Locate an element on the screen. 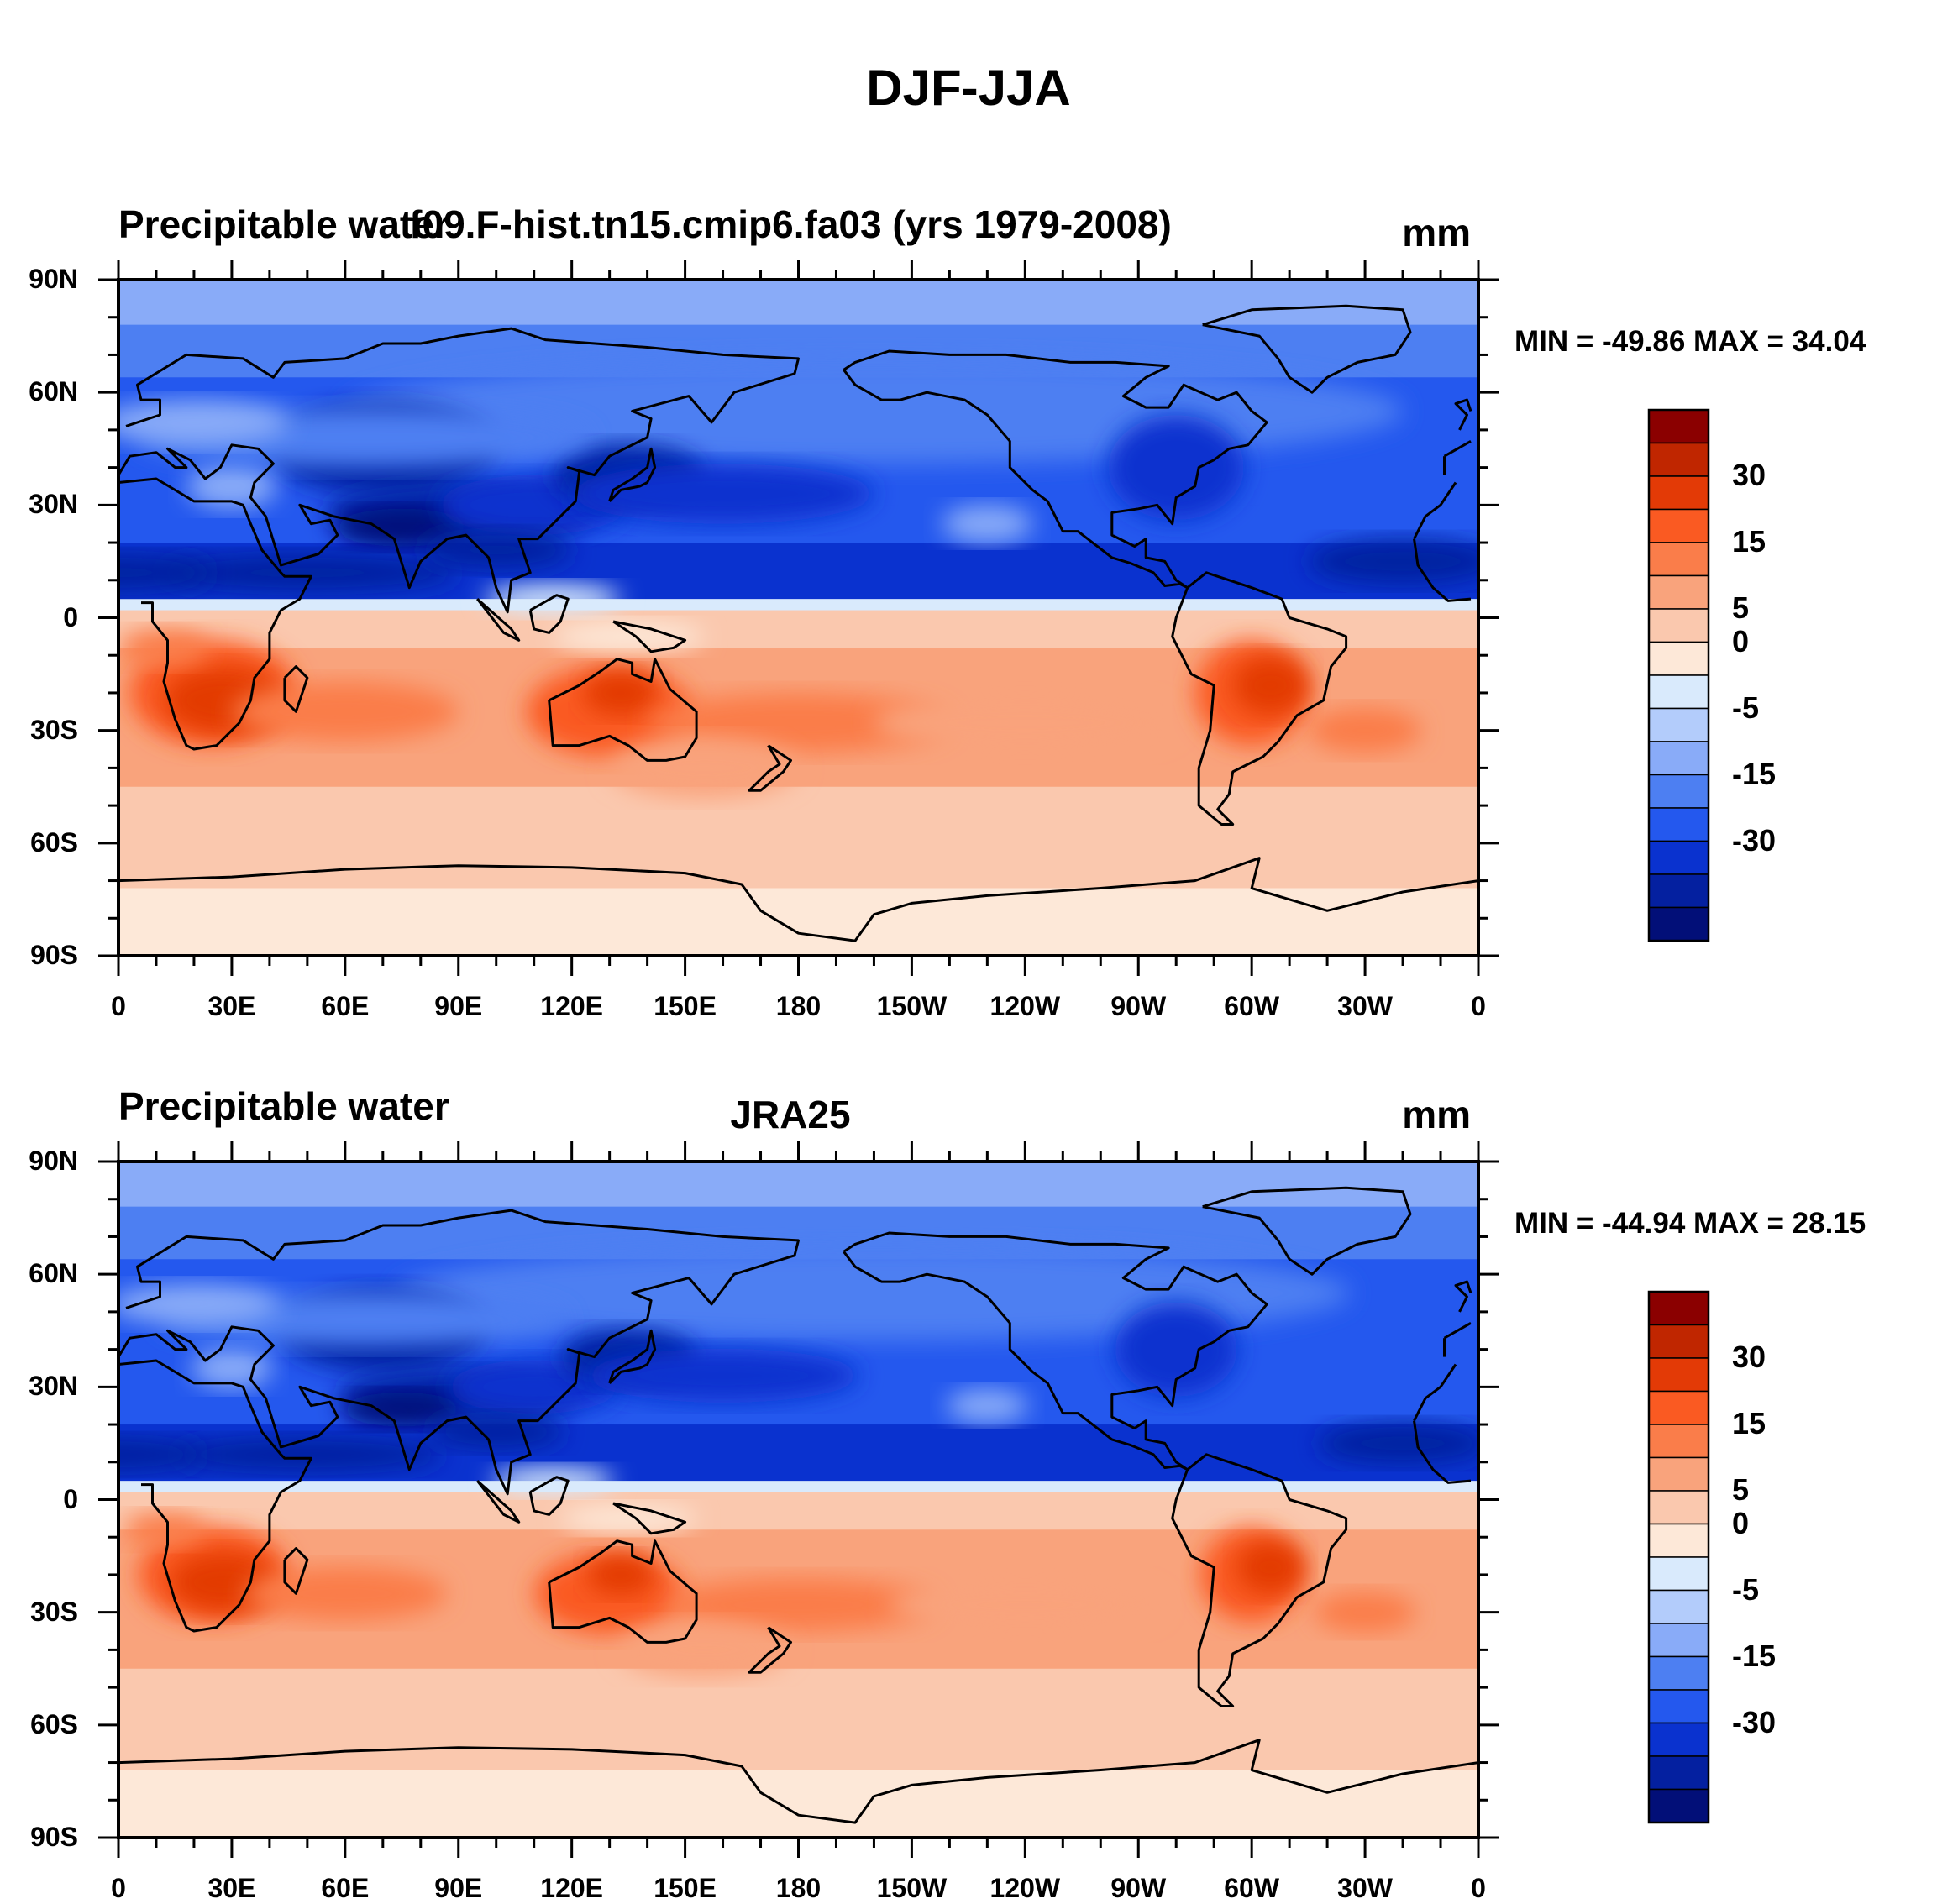  x-tick-label: 150E is located at coordinates (685, 1006).